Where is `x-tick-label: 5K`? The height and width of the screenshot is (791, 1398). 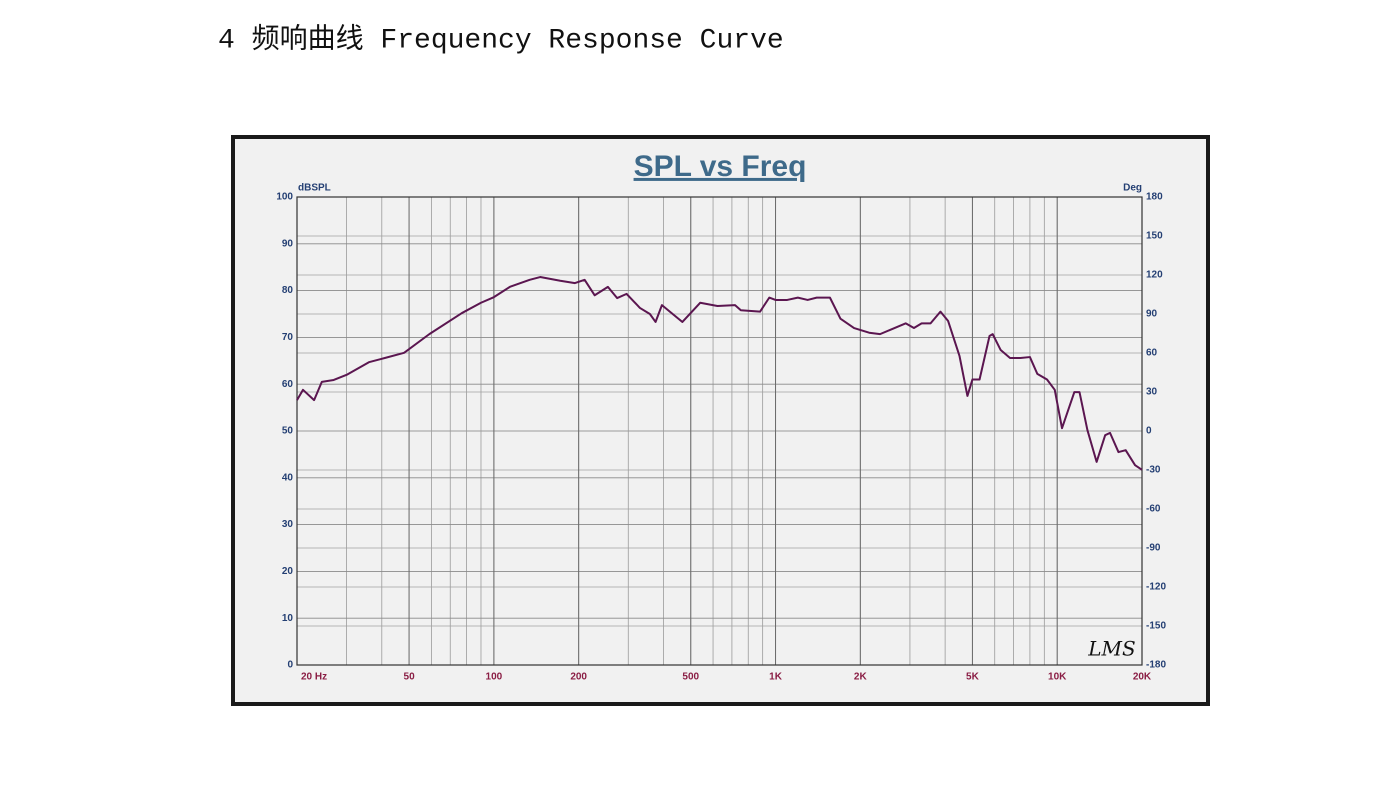 x-tick-label: 5K is located at coordinates (973, 677).